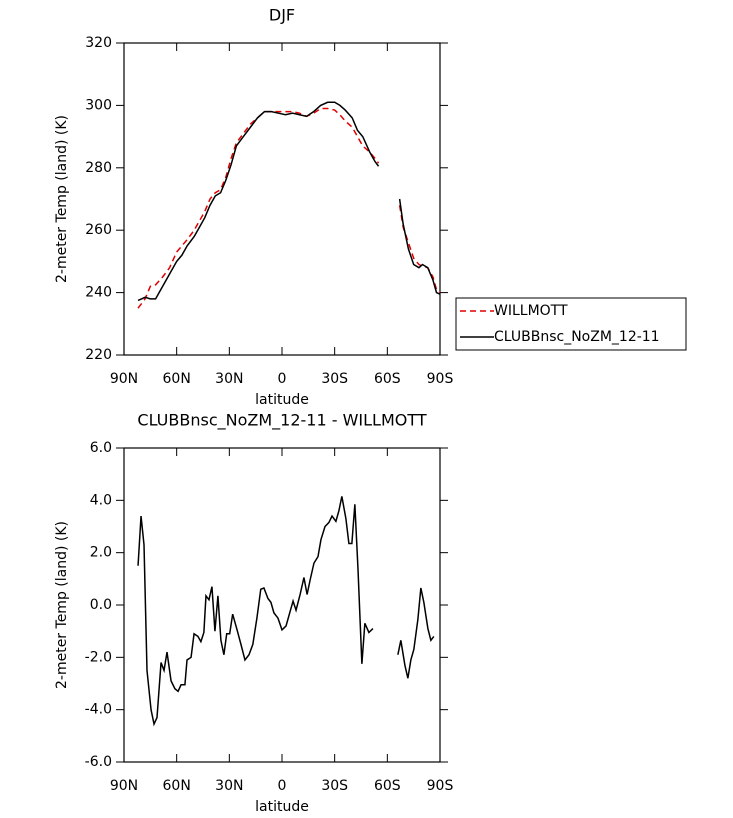  I want to click on y-tick-label: 4.0, so click(101, 500).